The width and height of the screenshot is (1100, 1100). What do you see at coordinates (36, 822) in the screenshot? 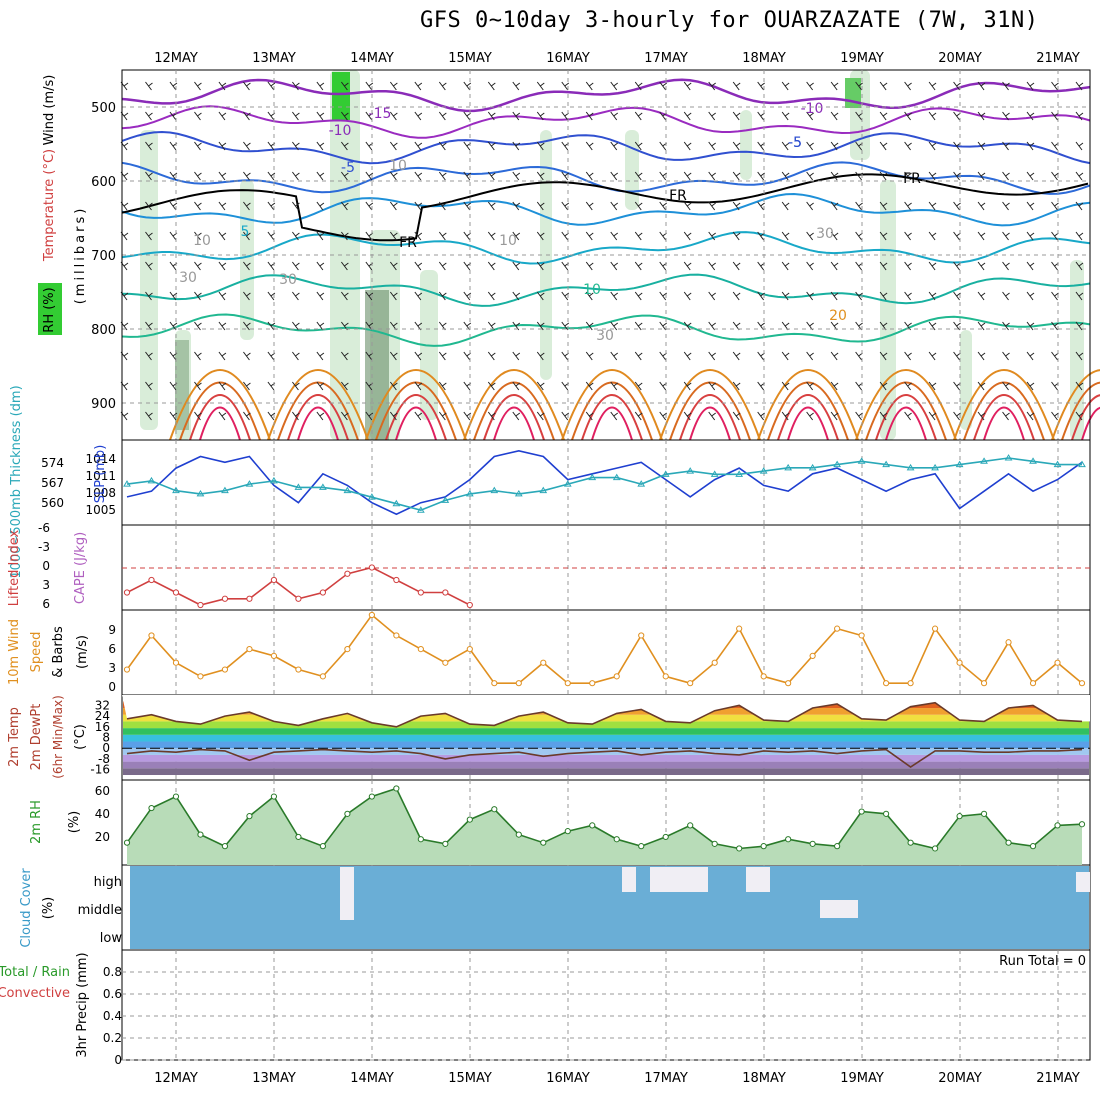
I see `rh2m-axis-label: 2m RH` at bounding box center [36, 822].